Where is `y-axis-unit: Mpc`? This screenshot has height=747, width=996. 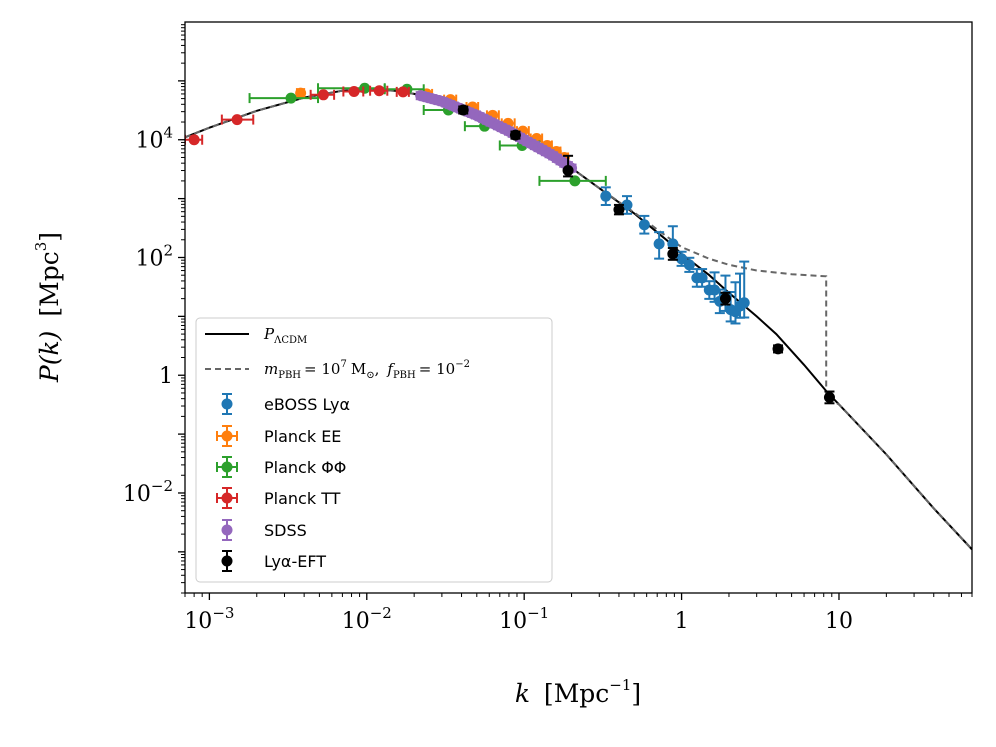 y-axis-unit: Mpc is located at coordinates (49, 279).